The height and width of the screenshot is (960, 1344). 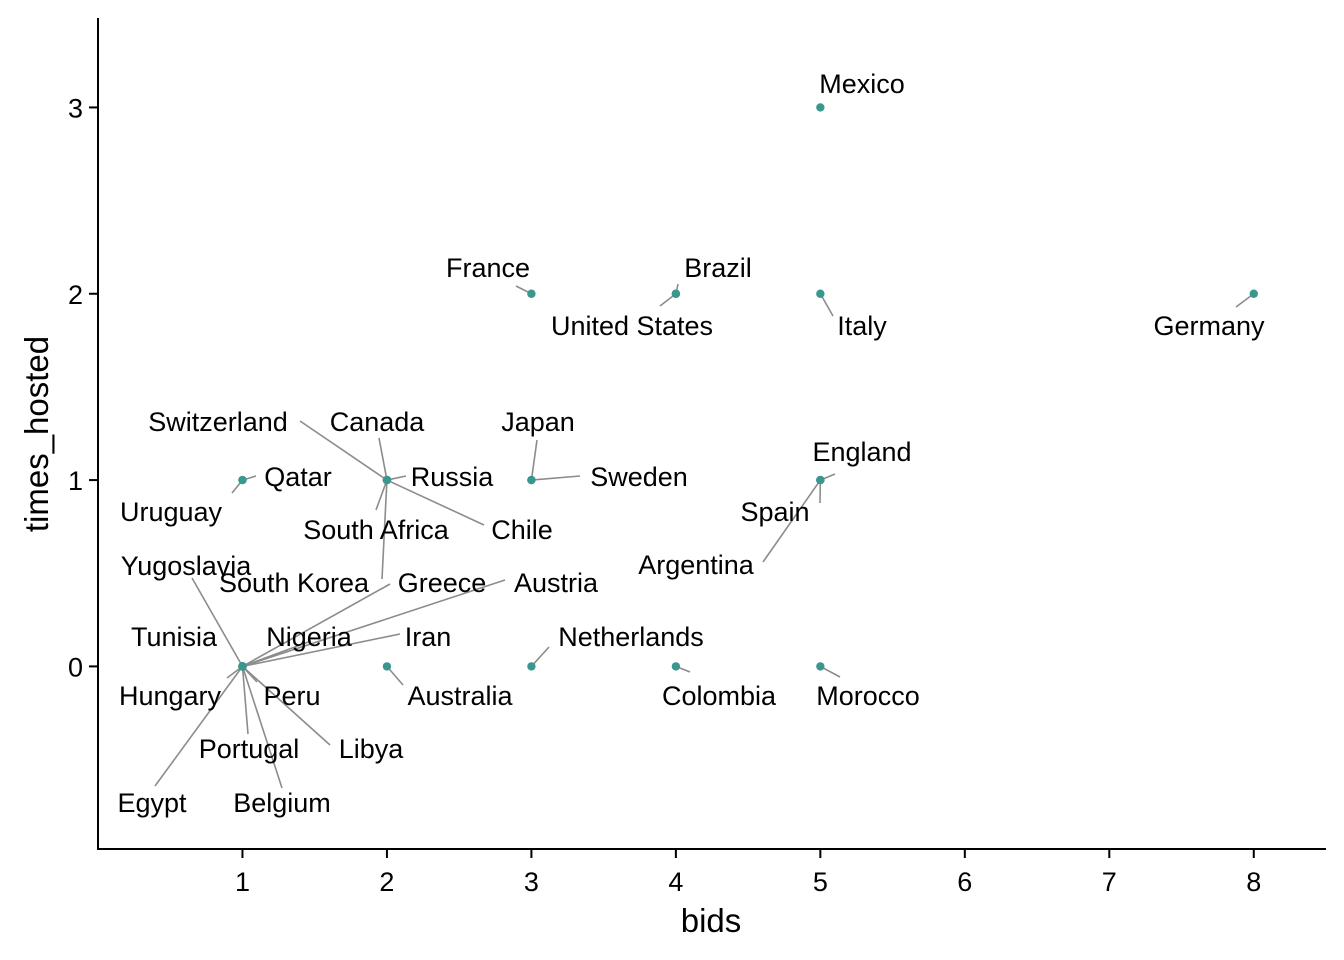 I want to click on y-tick-label: 0, so click(x=75, y=667).